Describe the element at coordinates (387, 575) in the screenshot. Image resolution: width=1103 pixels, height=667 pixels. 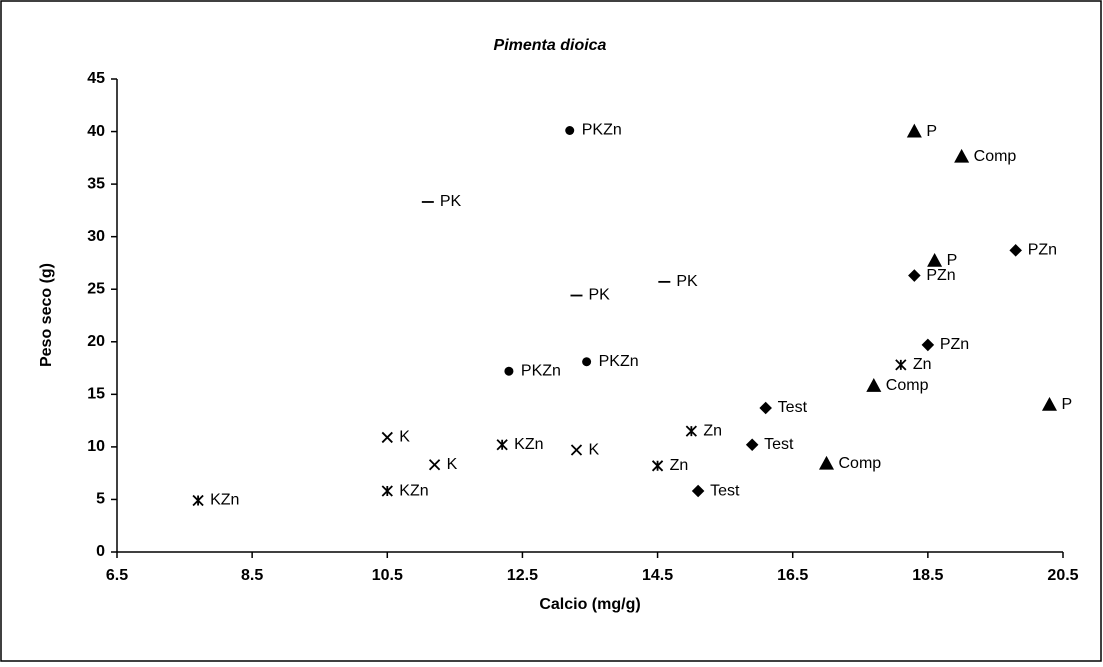
I see `x-tick-label: 10.5` at that location.